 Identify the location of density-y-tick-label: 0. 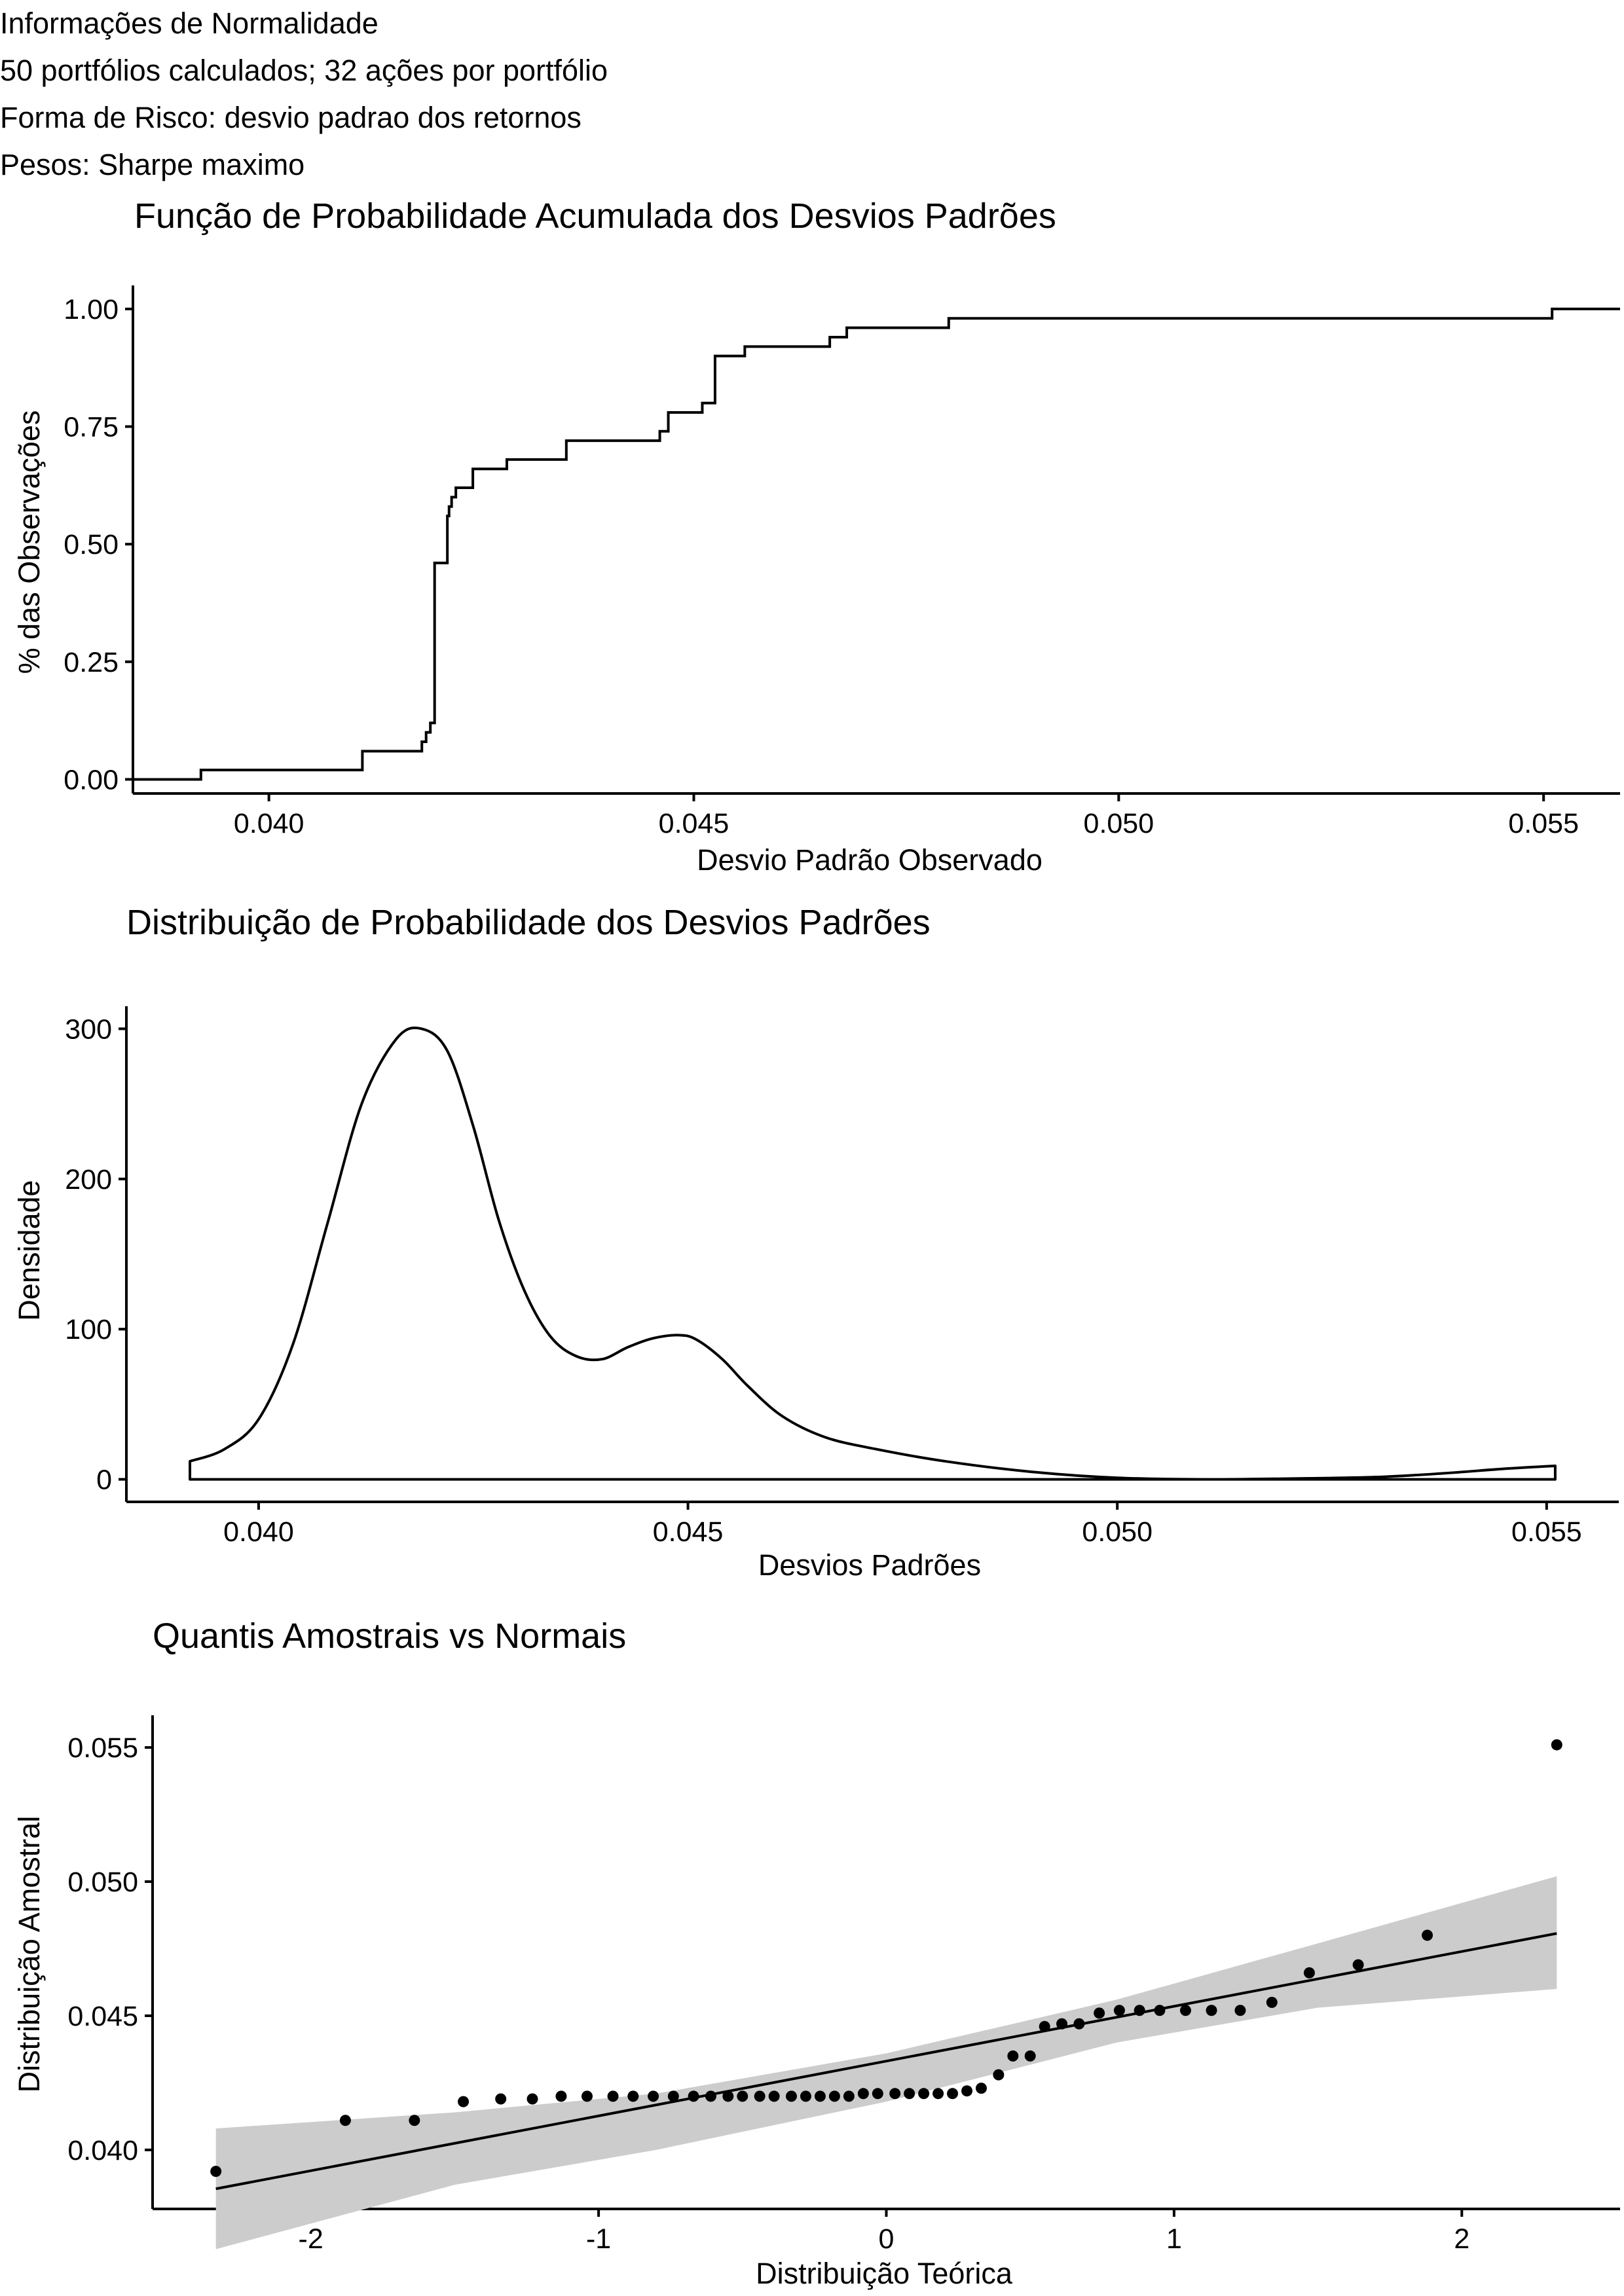
(104, 1480).